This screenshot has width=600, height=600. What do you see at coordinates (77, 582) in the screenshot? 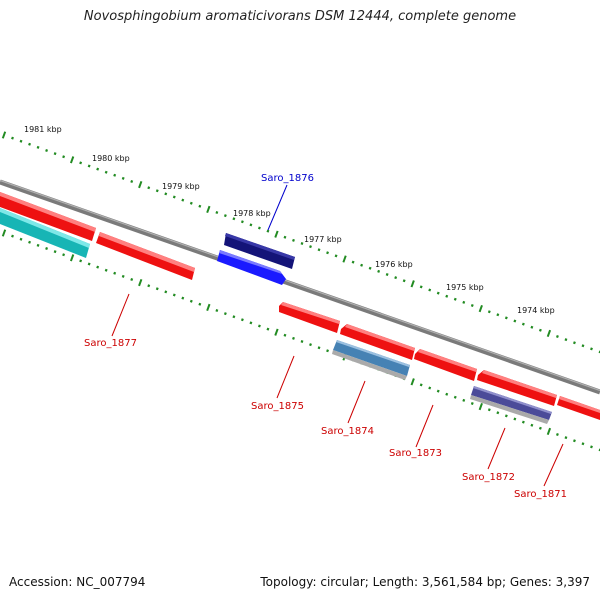
I see `accession-text: Accession: NC_007794` at bounding box center [77, 582].